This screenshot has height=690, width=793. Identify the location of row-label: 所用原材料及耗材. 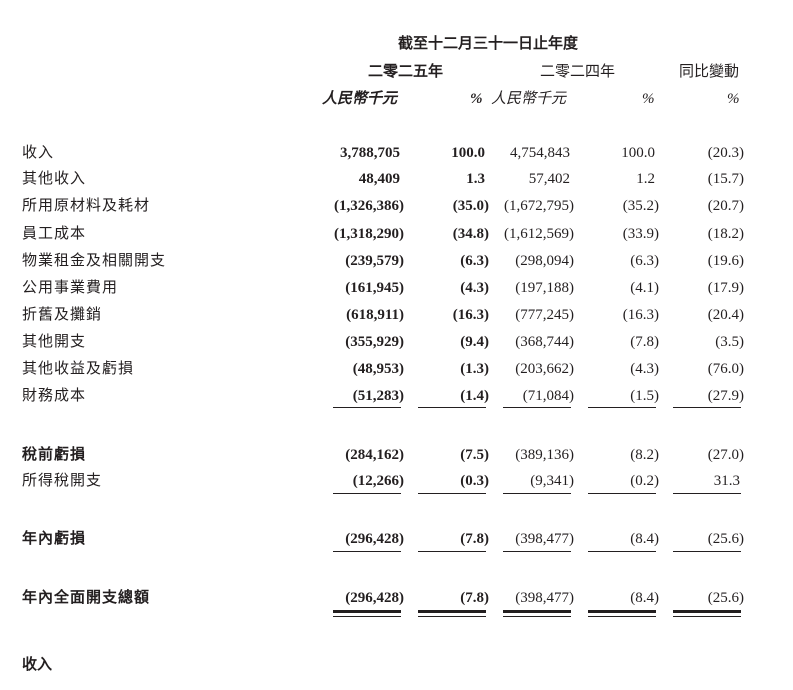
(86, 206).